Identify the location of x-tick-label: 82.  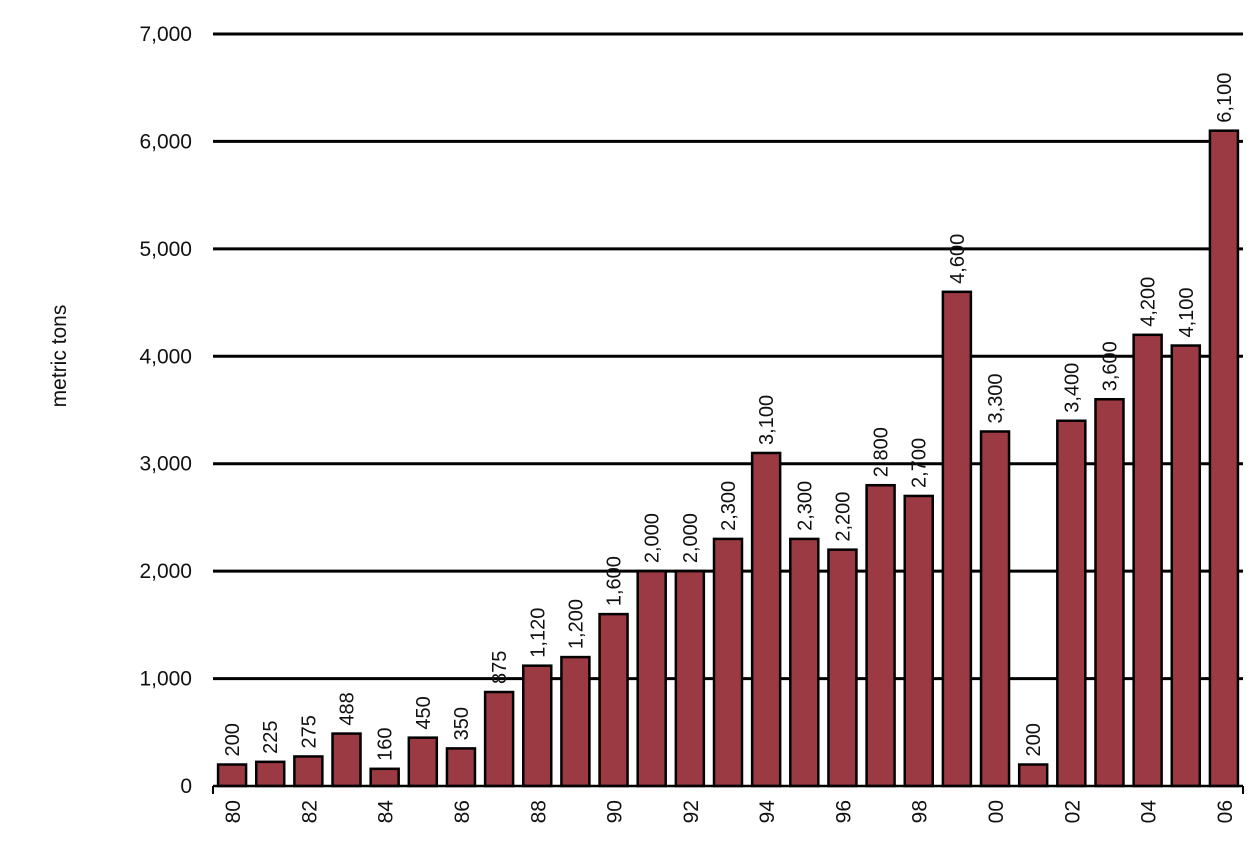
(309, 811).